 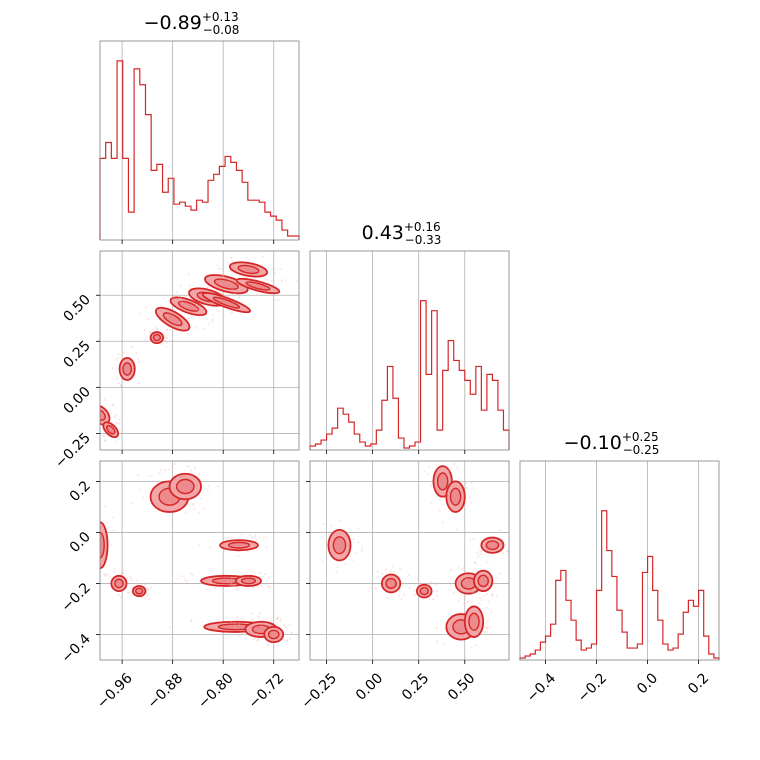 What do you see at coordinates (73, 451) in the screenshot?
I see `y-tick-label: −0.25` at bounding box center [73, 451].